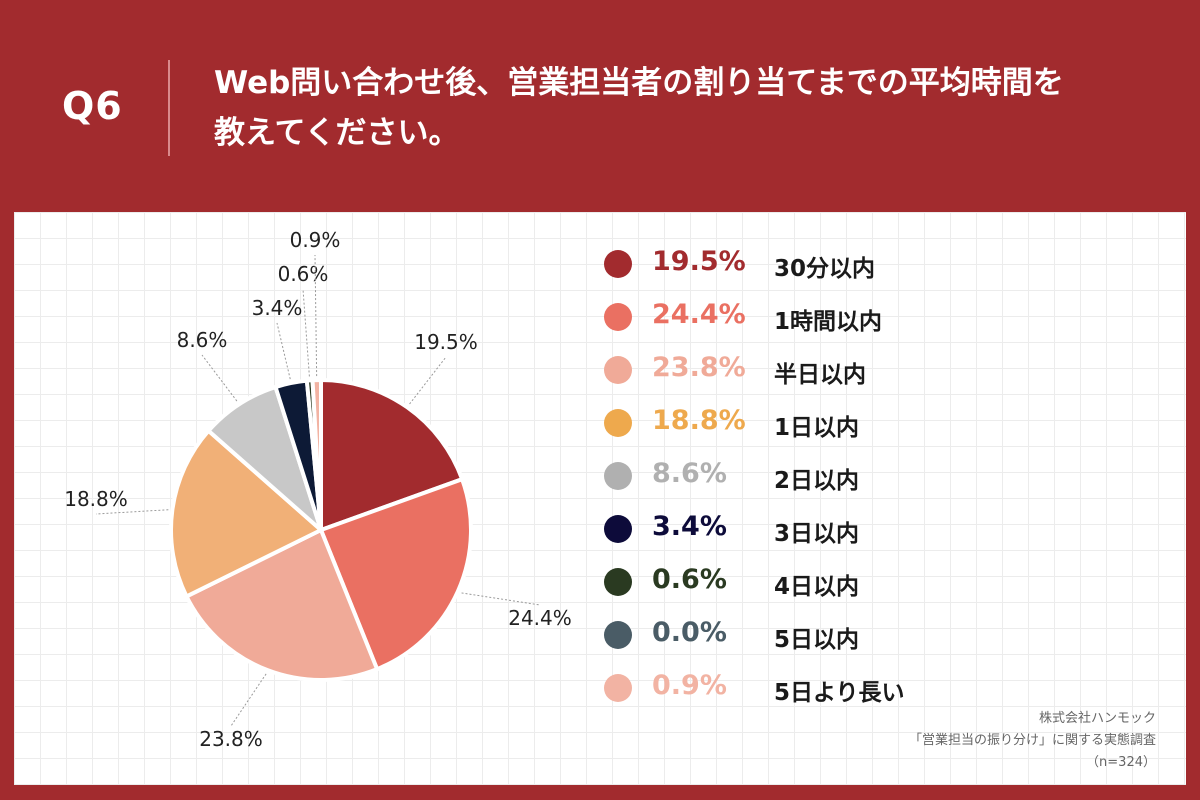 The height and width of the screenshot is (800, 1200). Describe the element at coordinates (689, 526) in the screenshot. I see `legend-percent: 3.4%` at that location.